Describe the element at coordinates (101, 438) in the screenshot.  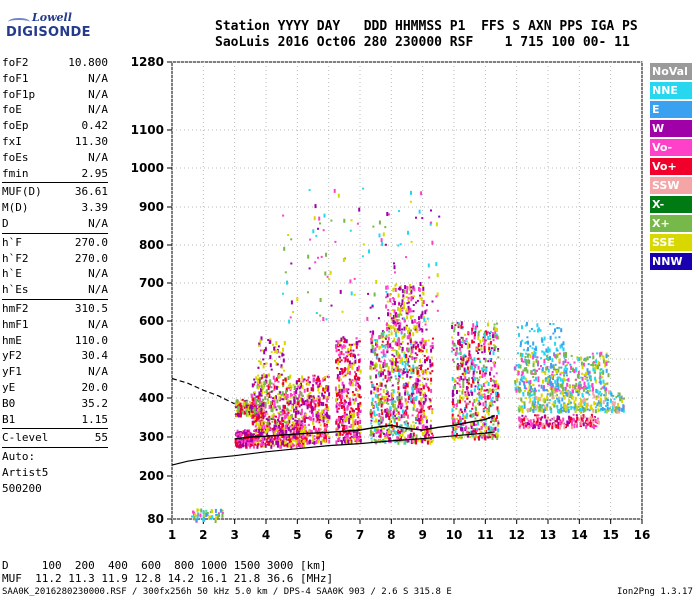
I see `param-value: 55` at that location.